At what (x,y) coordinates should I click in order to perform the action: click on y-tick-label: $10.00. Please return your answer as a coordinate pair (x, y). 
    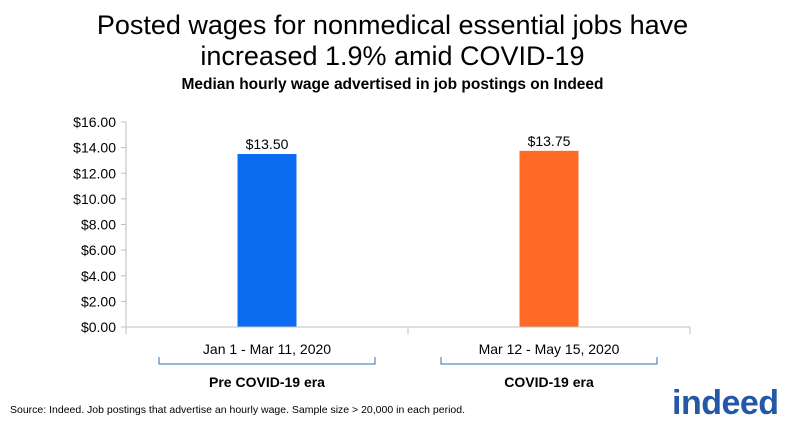
    Looking at the image, I should click on (94, 199).